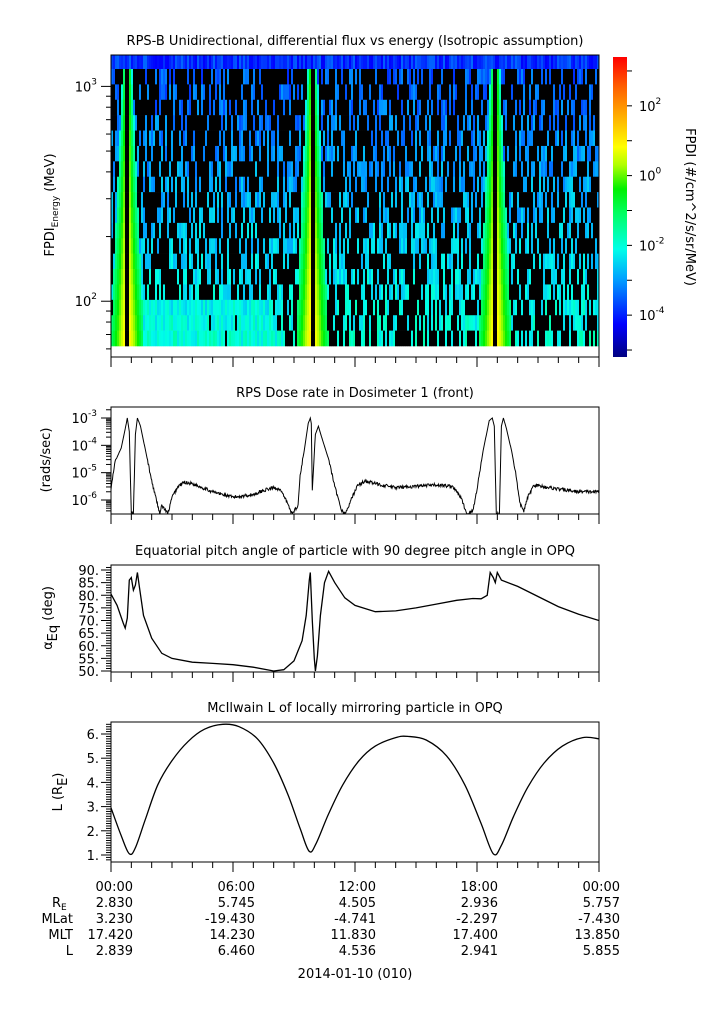  Describe the element at coordinates (355, 393) in the screenshot. I see `dose-rate-title: RPS Dose rate in Dosimeter 1 (front)` at that location.